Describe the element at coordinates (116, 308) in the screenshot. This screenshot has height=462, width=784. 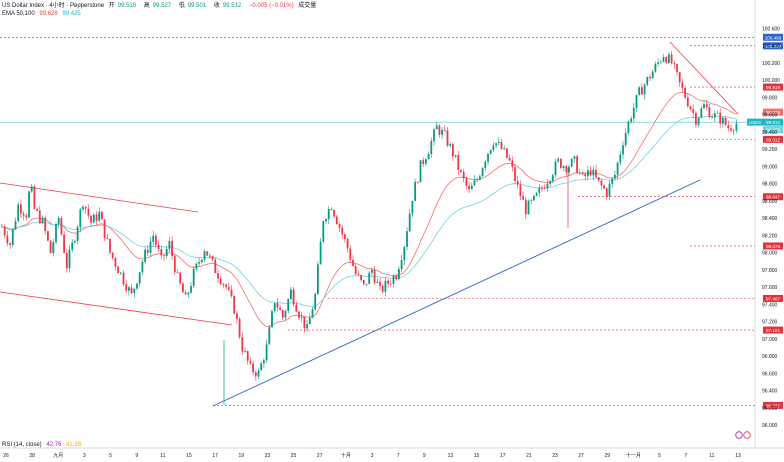
I see `channel-lower-line` at that location.